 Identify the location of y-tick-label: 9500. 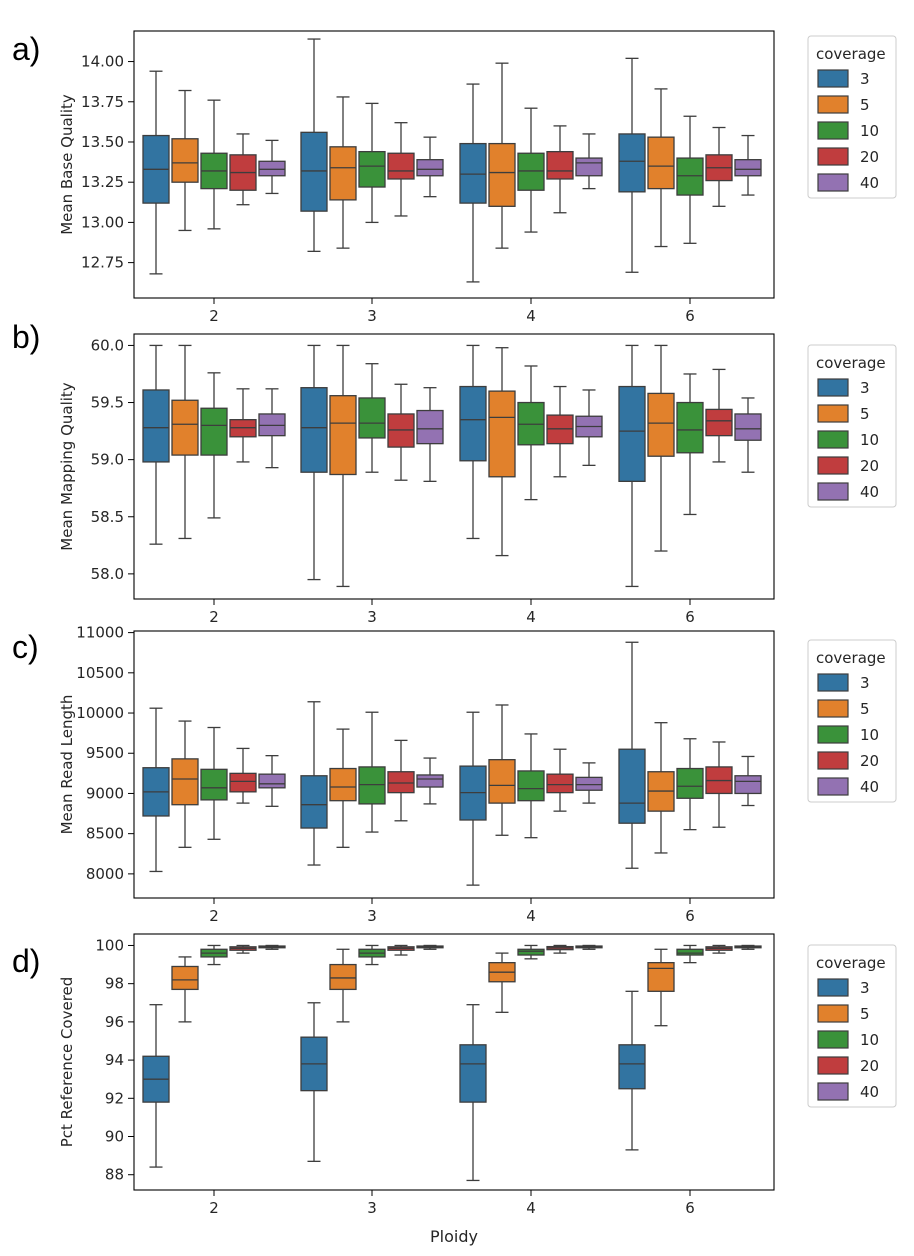
(105, 753).